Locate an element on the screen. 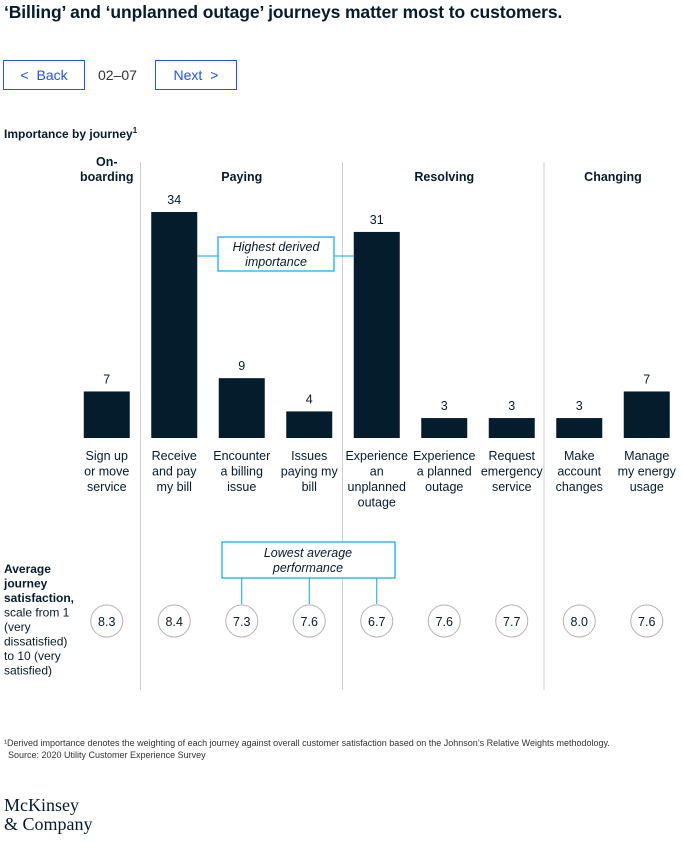 Image resolution: width=683 pixels, height=842 pixels. back-button: < Back is located at coordinates (44, 75).